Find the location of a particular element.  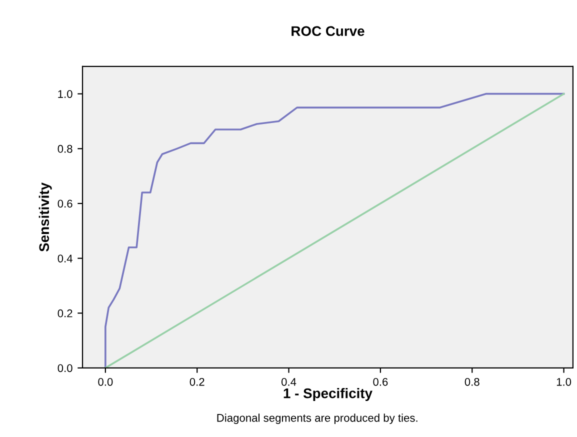

y-tick-label: 0.6 is located at coordinates (65, 204).